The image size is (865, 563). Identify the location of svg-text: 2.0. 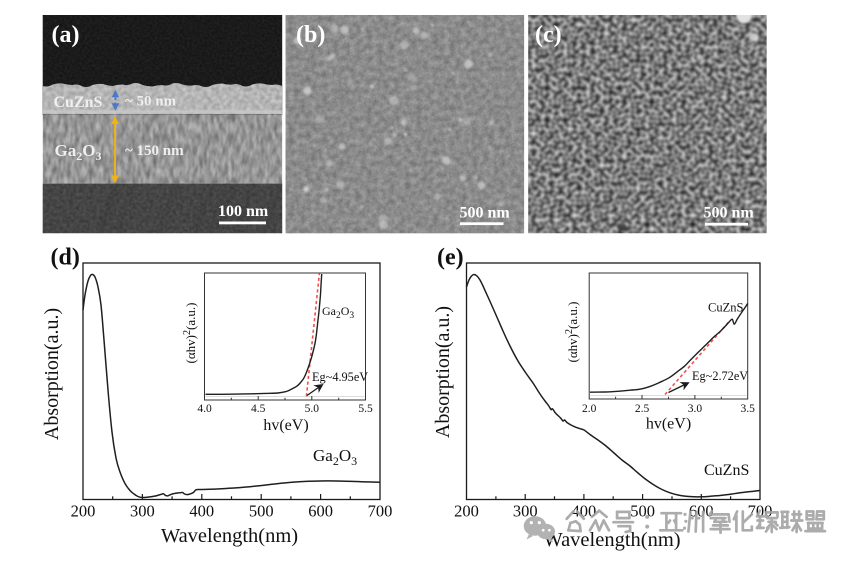
(589, 409).